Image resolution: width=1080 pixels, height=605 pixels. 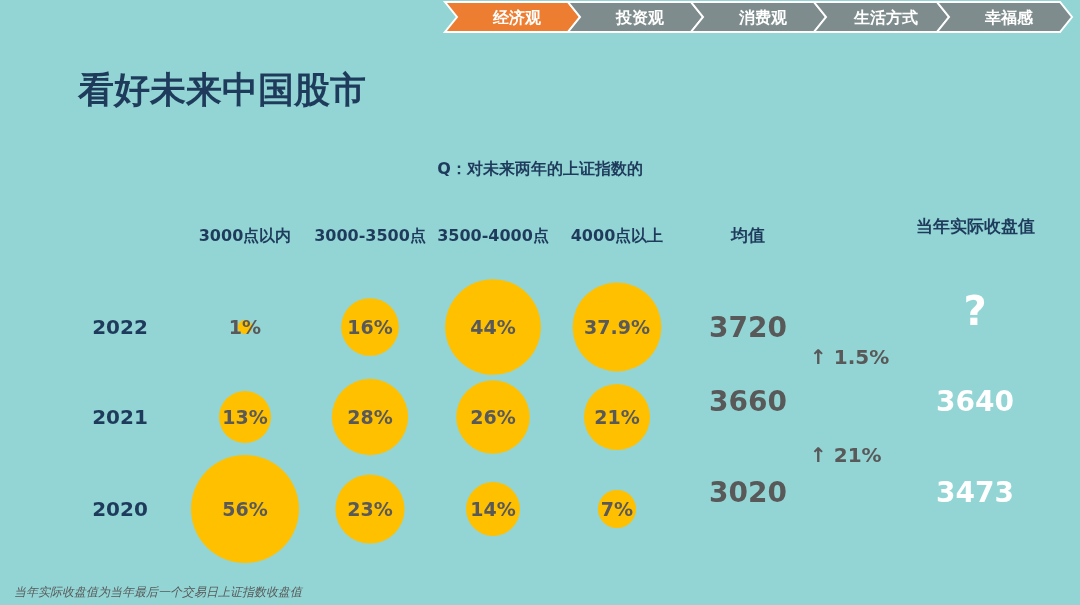 What do you see at coordinates (493, 417) in the screenshot?
I see `data-label: 26%` at bounding box center [493, 417].